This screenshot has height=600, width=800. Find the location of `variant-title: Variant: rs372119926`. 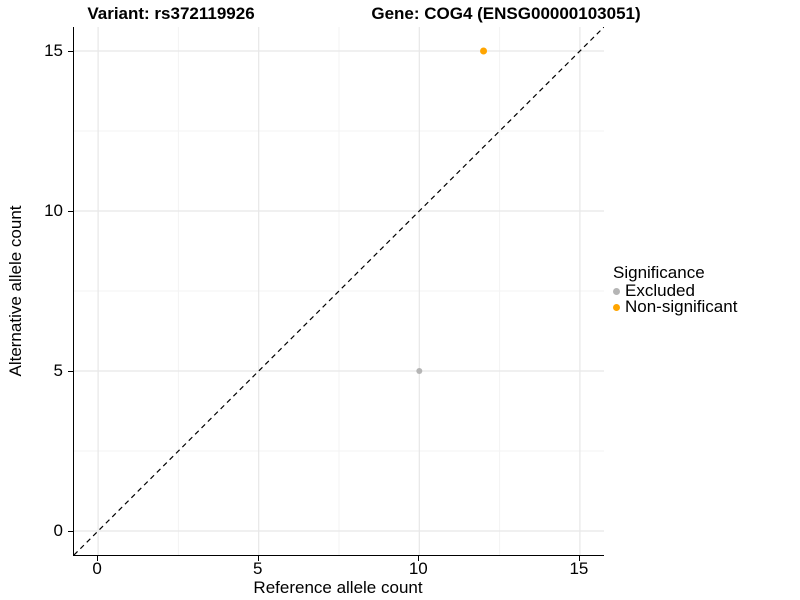

variant-title: Variant: rs372119926 is located at coordinates (171, 13).